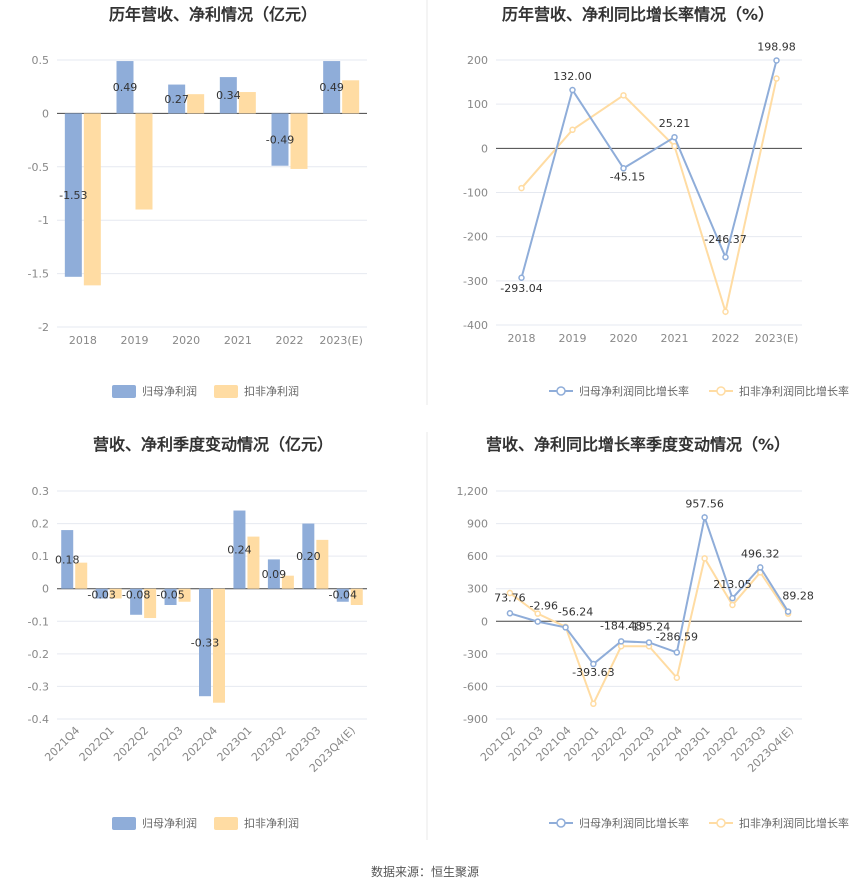 This screenshot has height=891, width=850. Describe the element at coordinates (62, 744) in the screenshot. I see `x-tick-label: 2021Q4` at that location.